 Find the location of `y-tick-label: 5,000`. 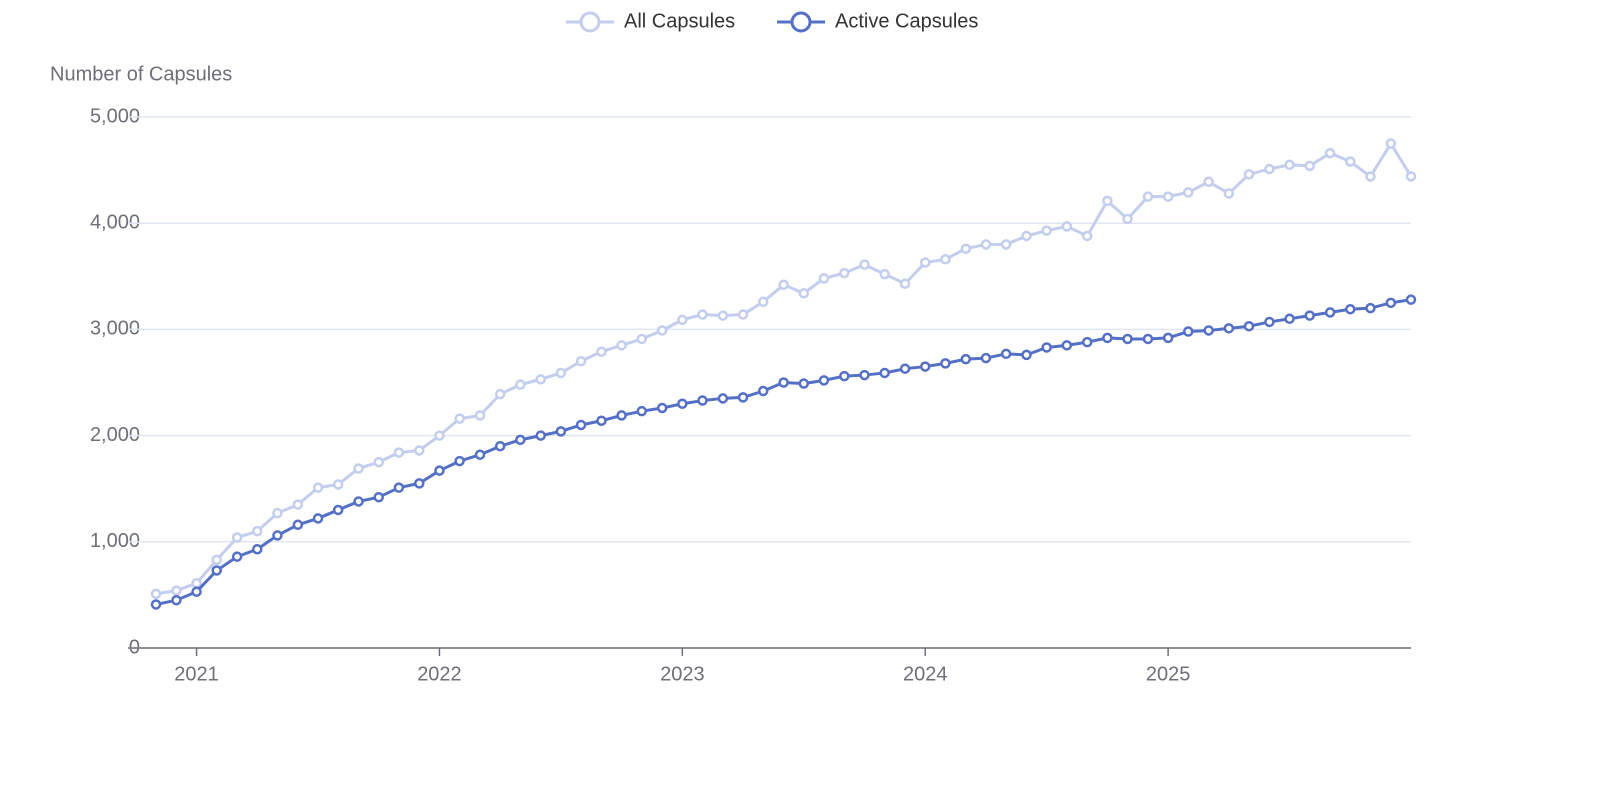

y-tick-label: 5,000 is located at coordinates (115, 116).